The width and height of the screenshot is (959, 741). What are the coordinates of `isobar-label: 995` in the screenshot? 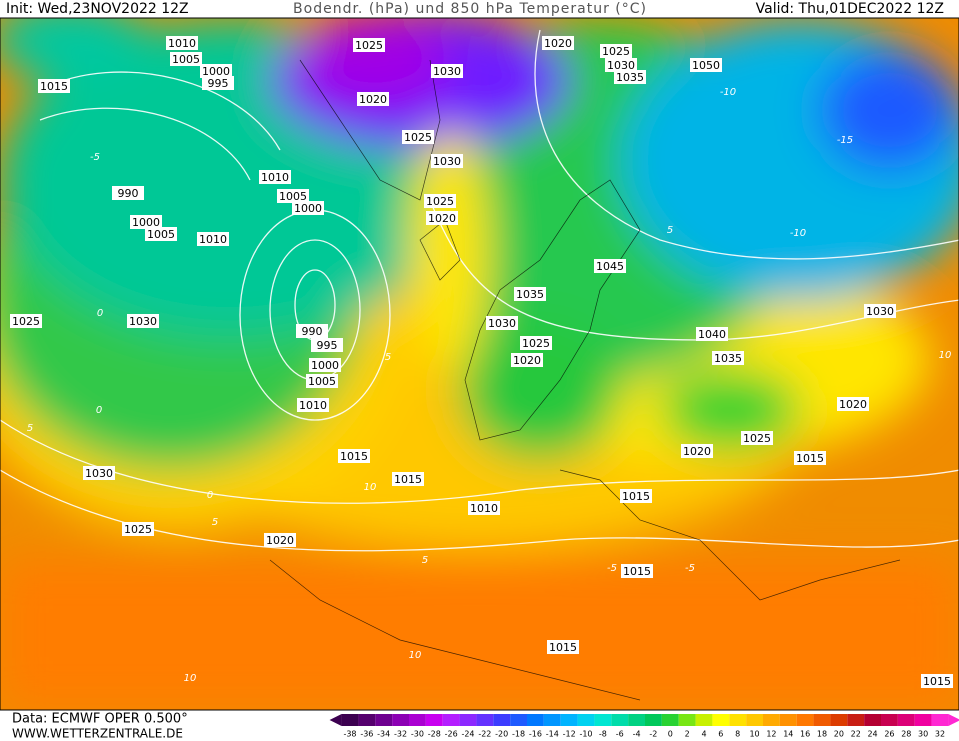 It's located at (218, 83).